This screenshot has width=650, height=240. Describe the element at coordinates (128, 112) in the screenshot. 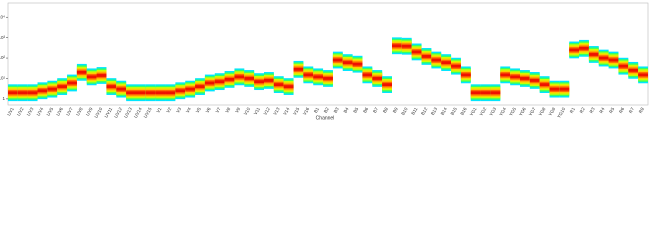

I see `x-tick-label: UV13` at that location.